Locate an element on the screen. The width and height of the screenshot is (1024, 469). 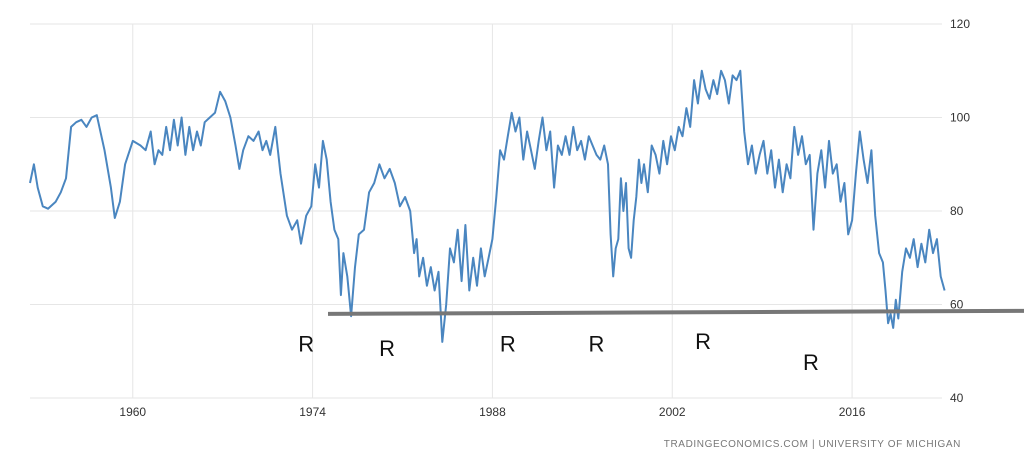
y-tick-label: 100 is located at coordinates (960, 118).